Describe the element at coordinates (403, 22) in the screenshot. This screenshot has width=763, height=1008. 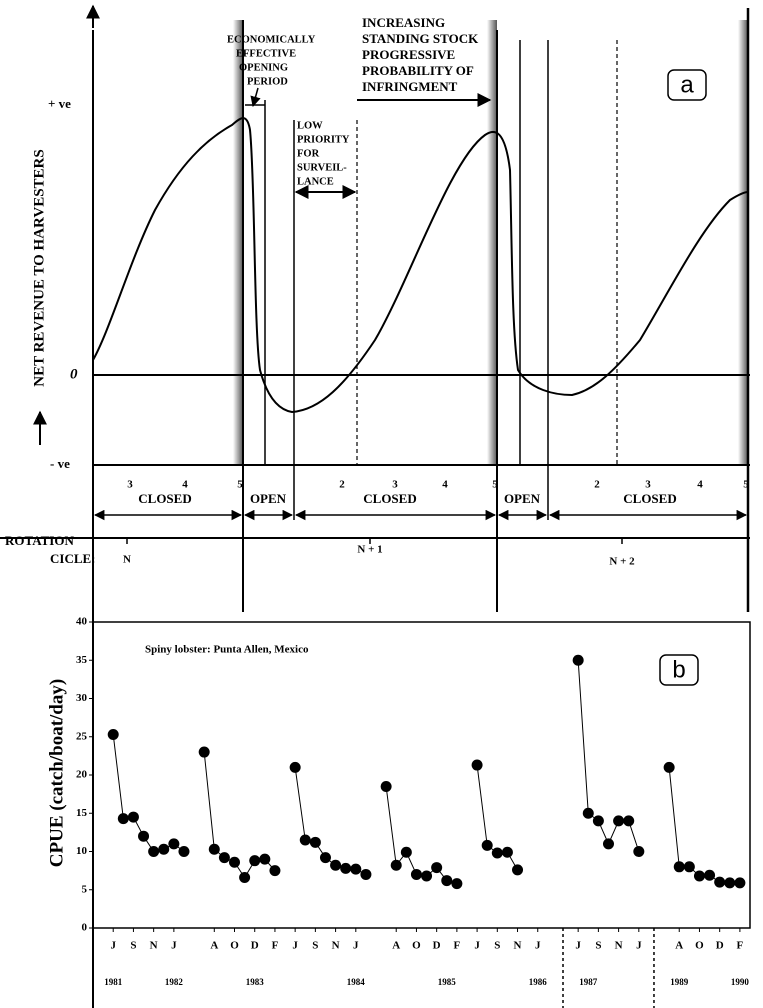
I see `annotation: INCREASING` at that location.